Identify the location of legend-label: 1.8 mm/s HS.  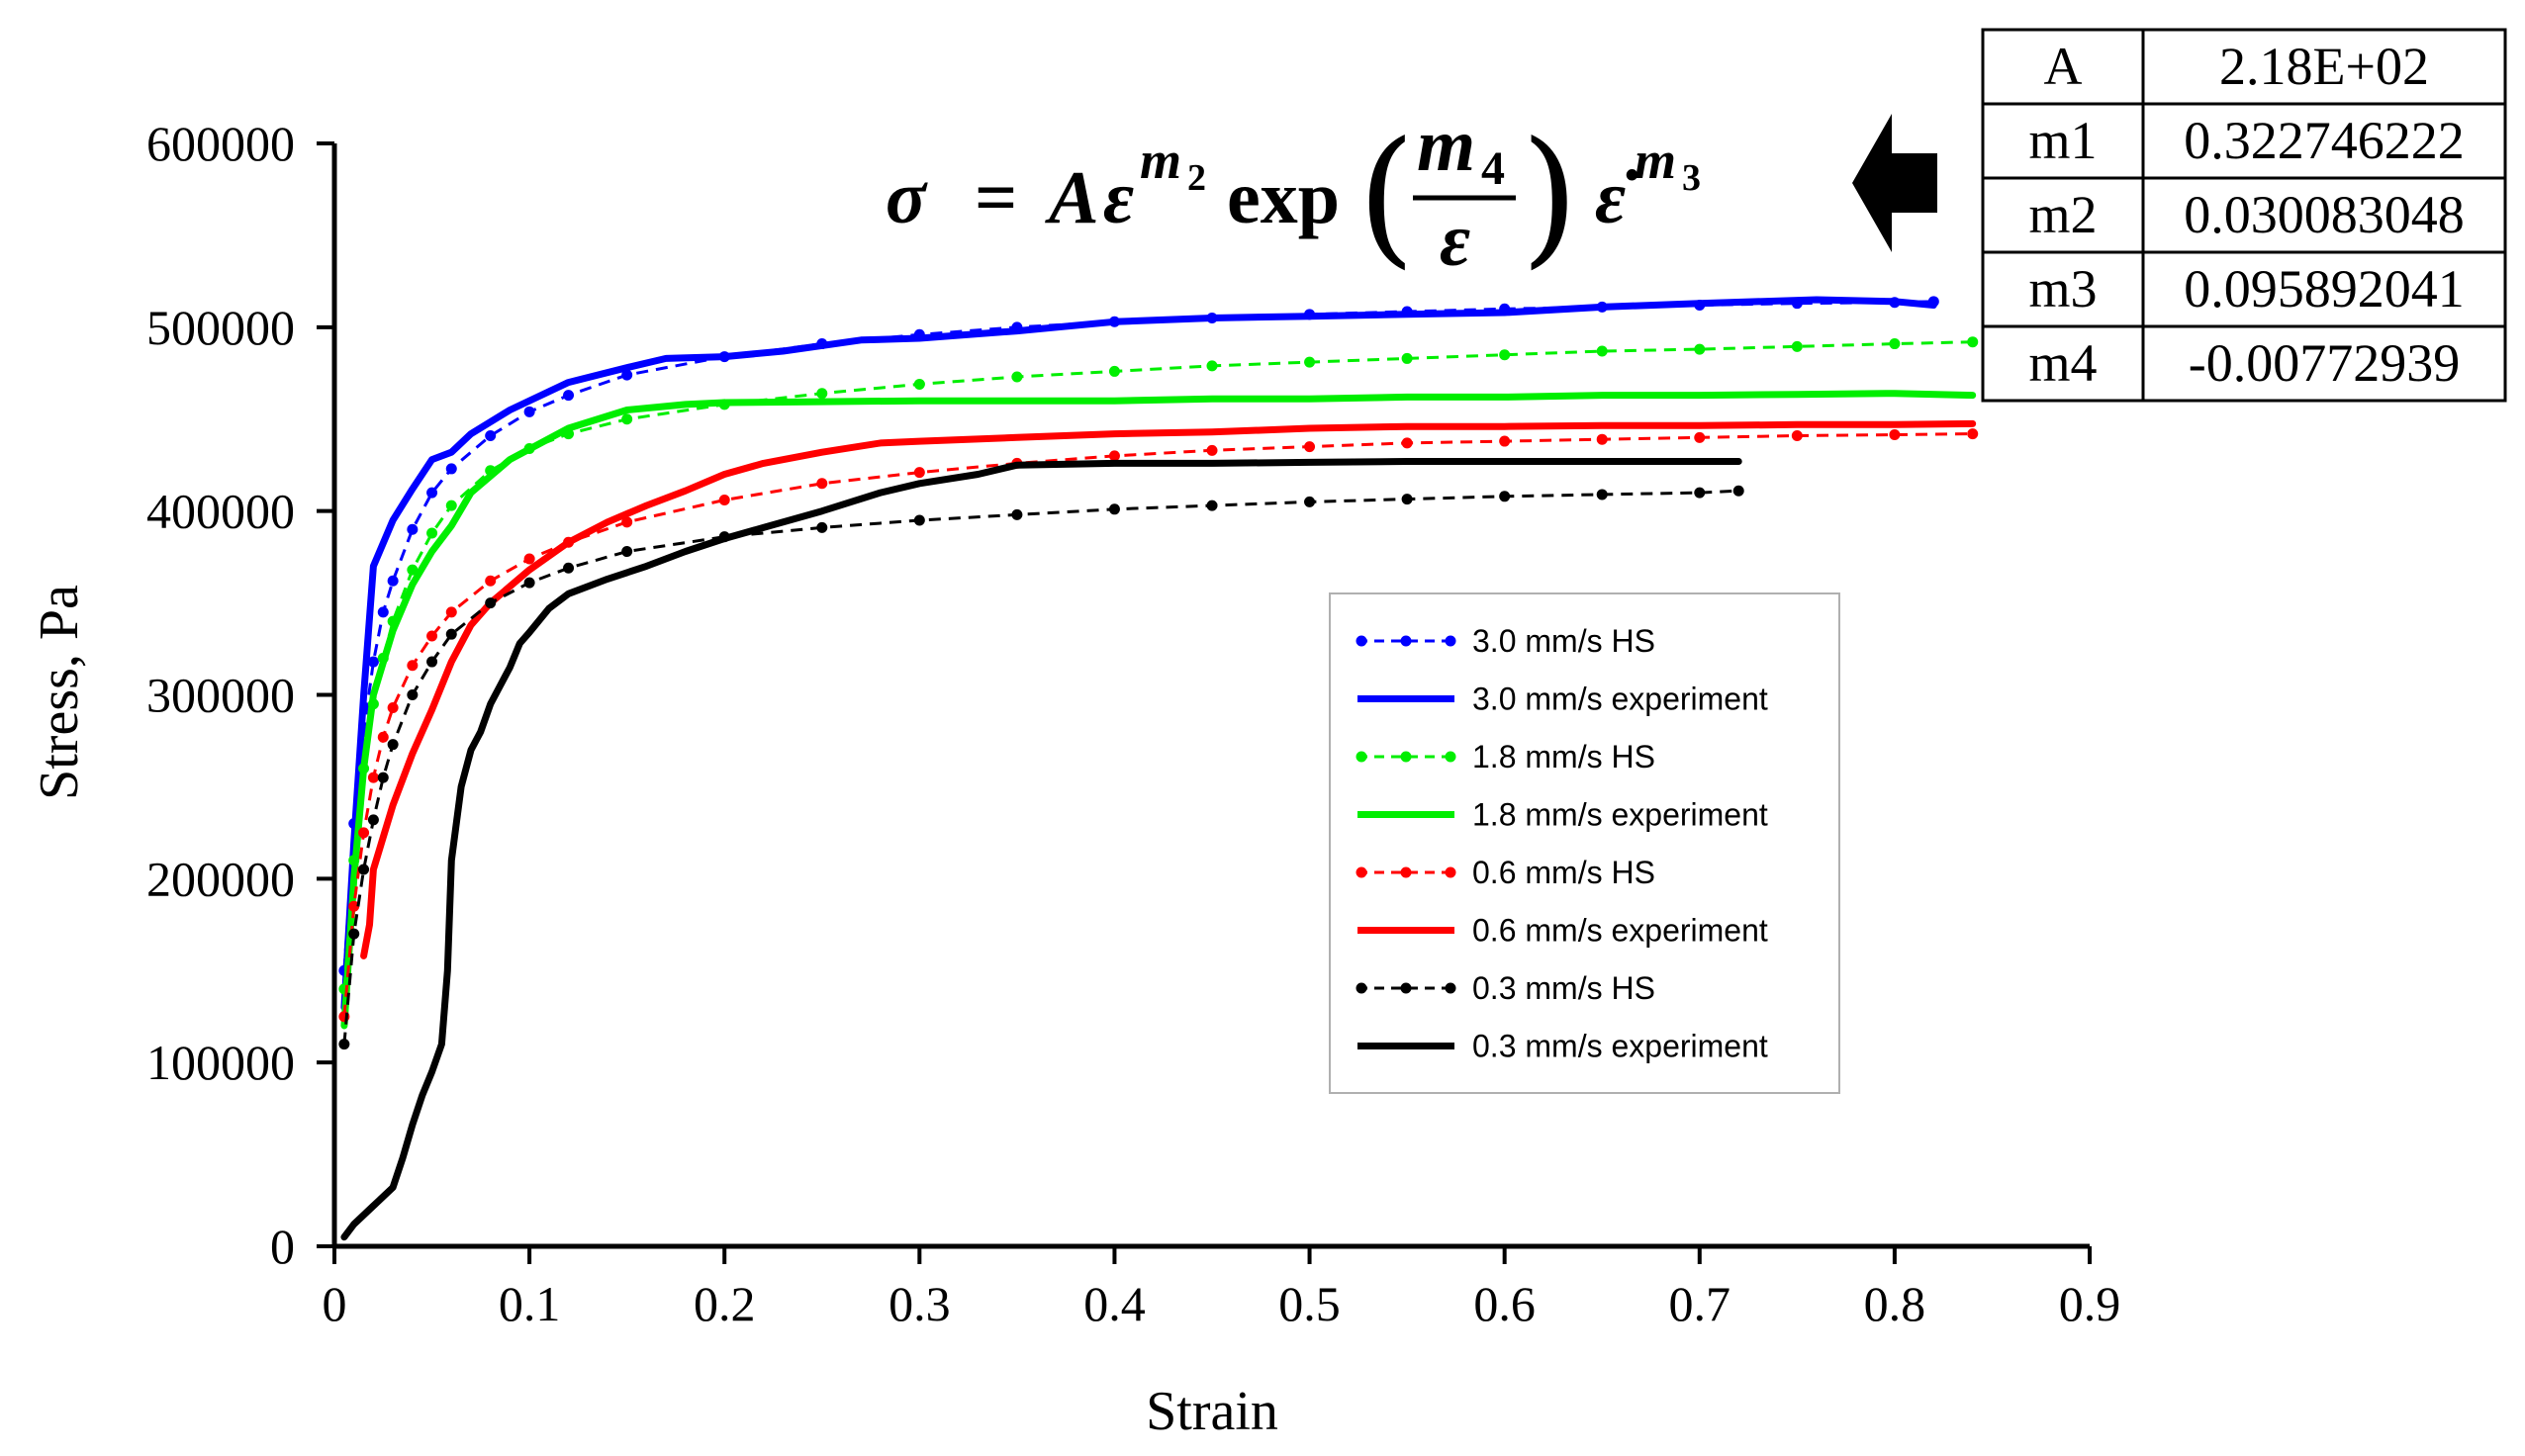
(1563, 756).